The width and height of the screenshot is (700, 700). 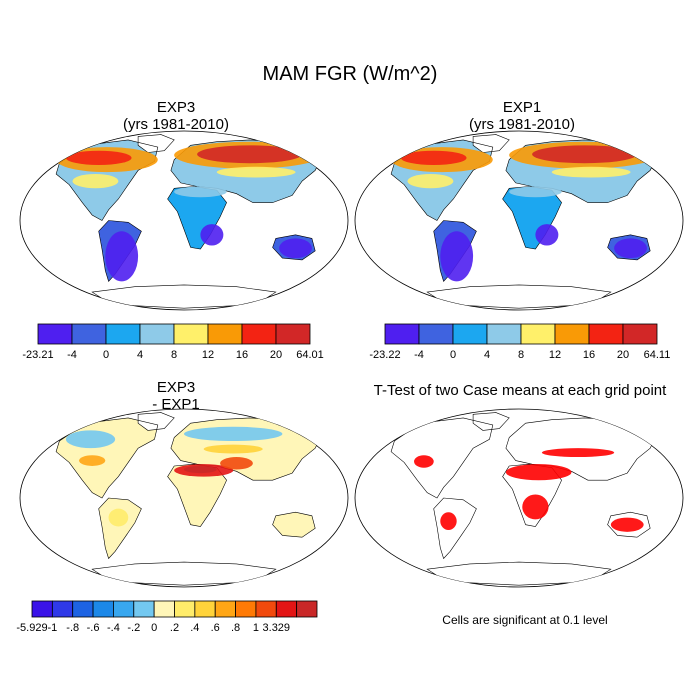 I want to click on map-exp1-antarctica, so click(x=519, y=296).